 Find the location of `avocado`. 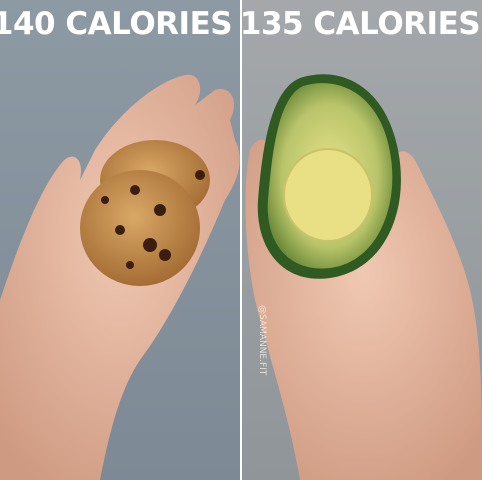

avocado is located at coordinates (329, 176).